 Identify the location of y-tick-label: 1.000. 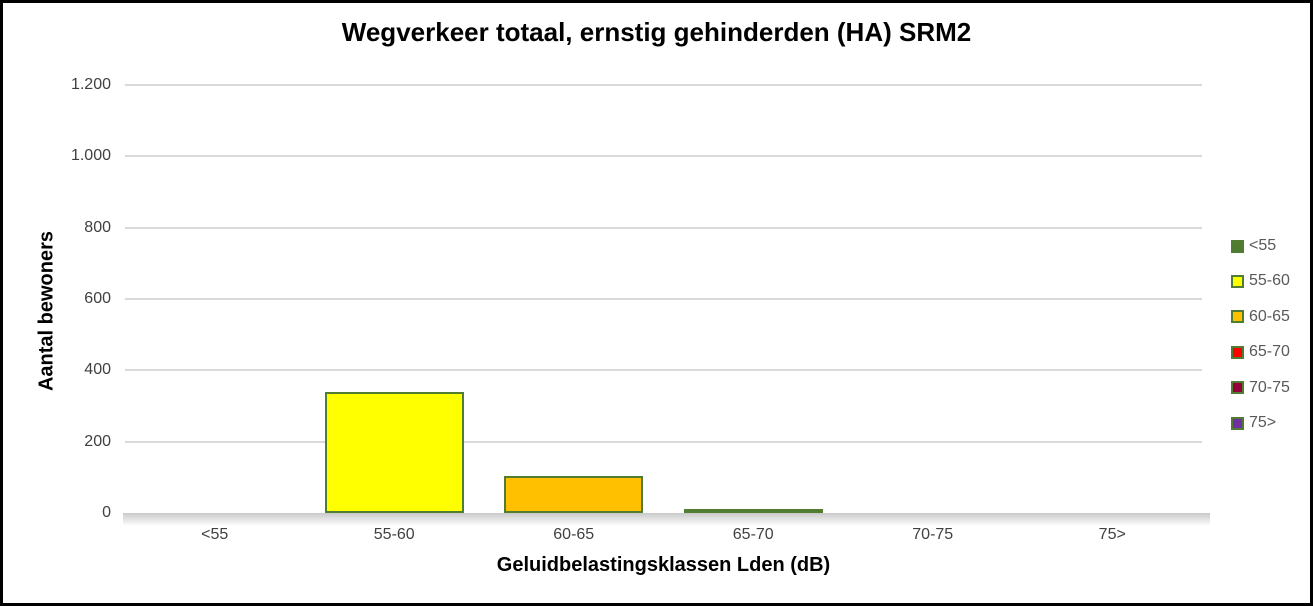
(90, 156).